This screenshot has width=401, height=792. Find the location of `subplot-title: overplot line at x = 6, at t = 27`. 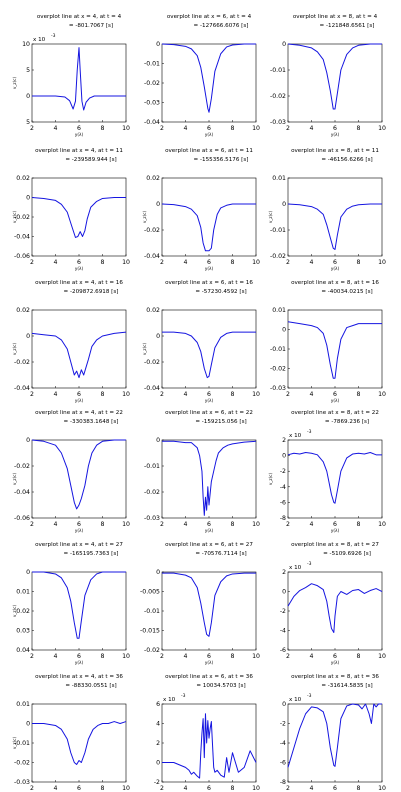

subplot-title: overplot line at x = 6, at t = 27 is located at coordinates (209, 545).